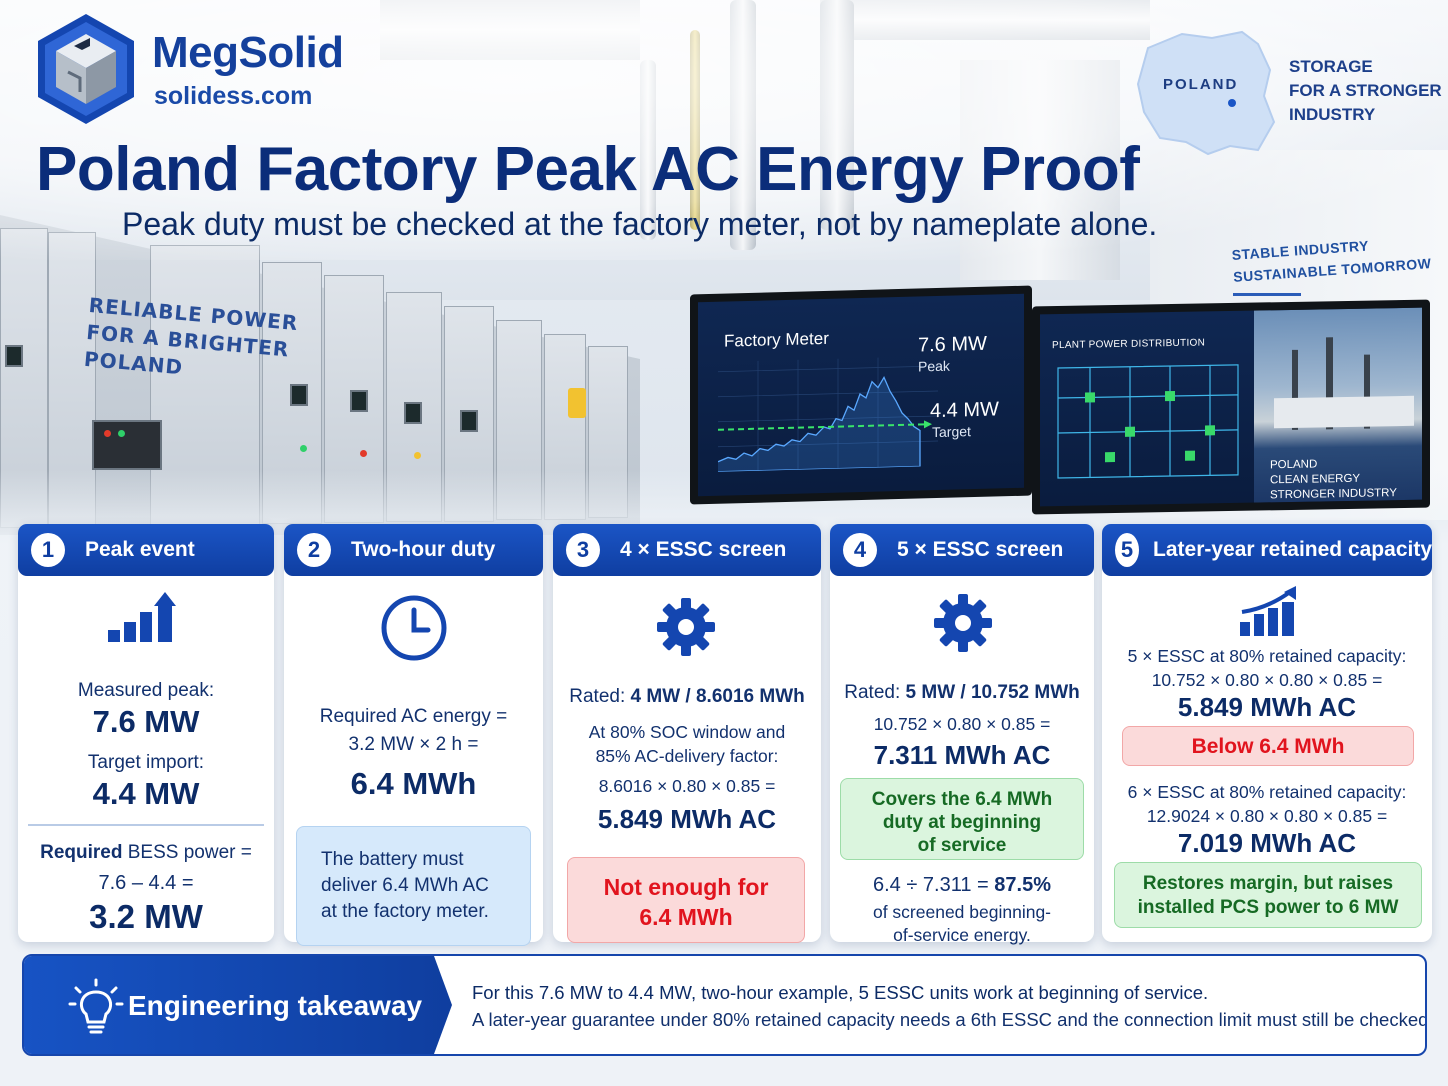 The height and width of the screenshot is (1086, 1448). Describe the element at coordinates (146, 690) in the screenshot. I see `measured-peak-label: Measured peak:` at that location.